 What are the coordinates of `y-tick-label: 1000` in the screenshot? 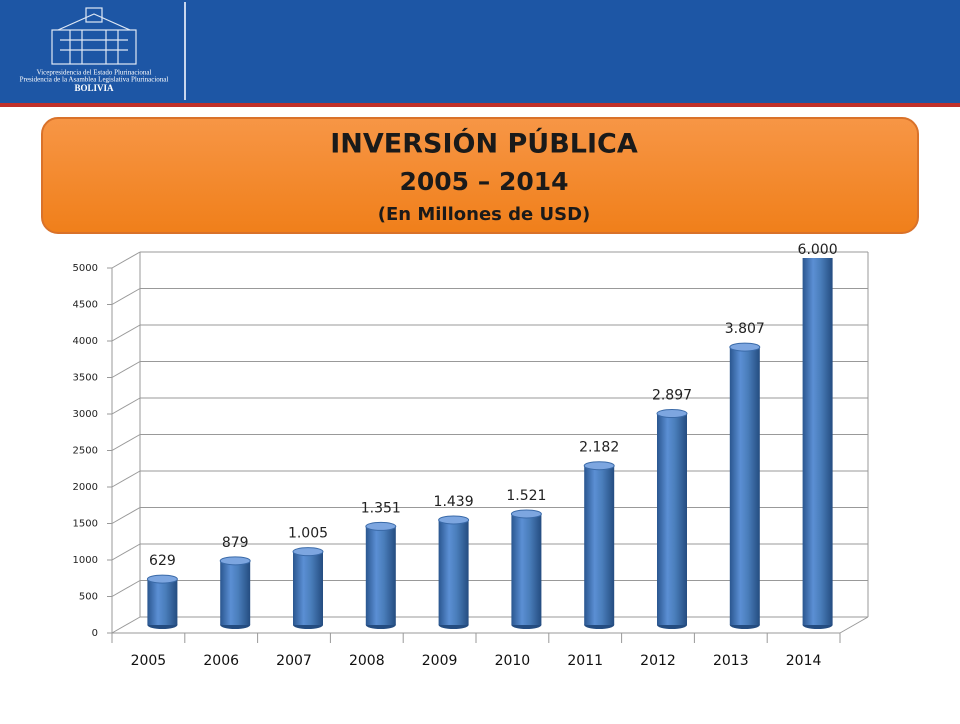 It's located at (85, 560).